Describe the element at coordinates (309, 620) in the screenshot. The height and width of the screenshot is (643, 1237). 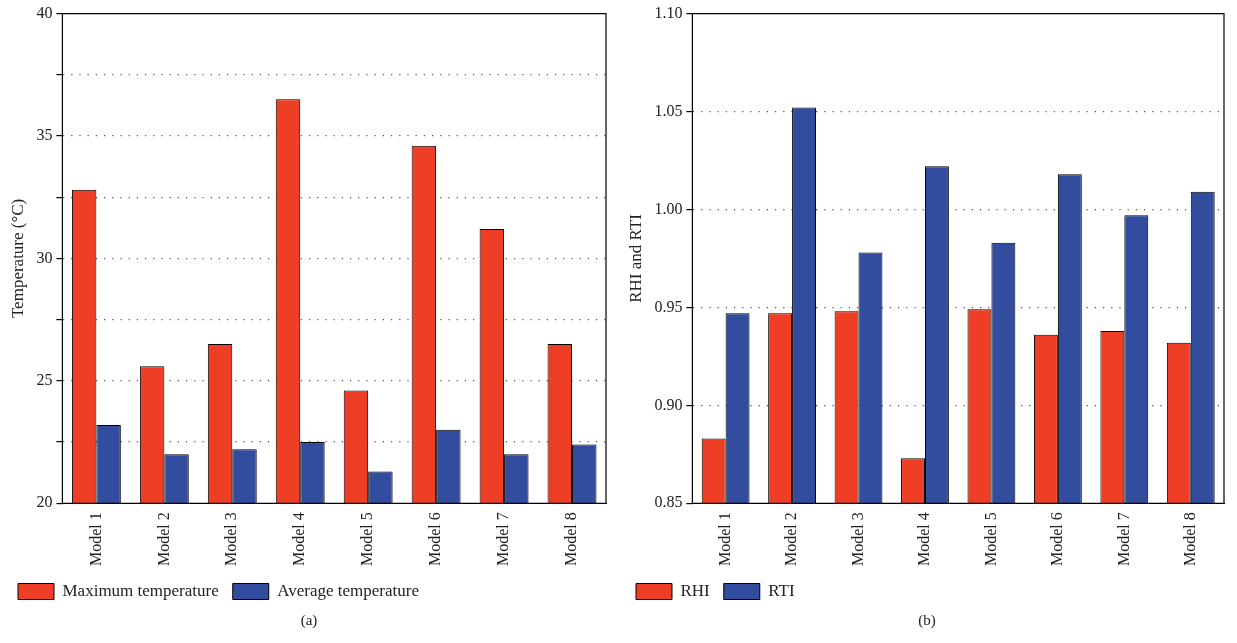
I see `text: (a)` at that location.